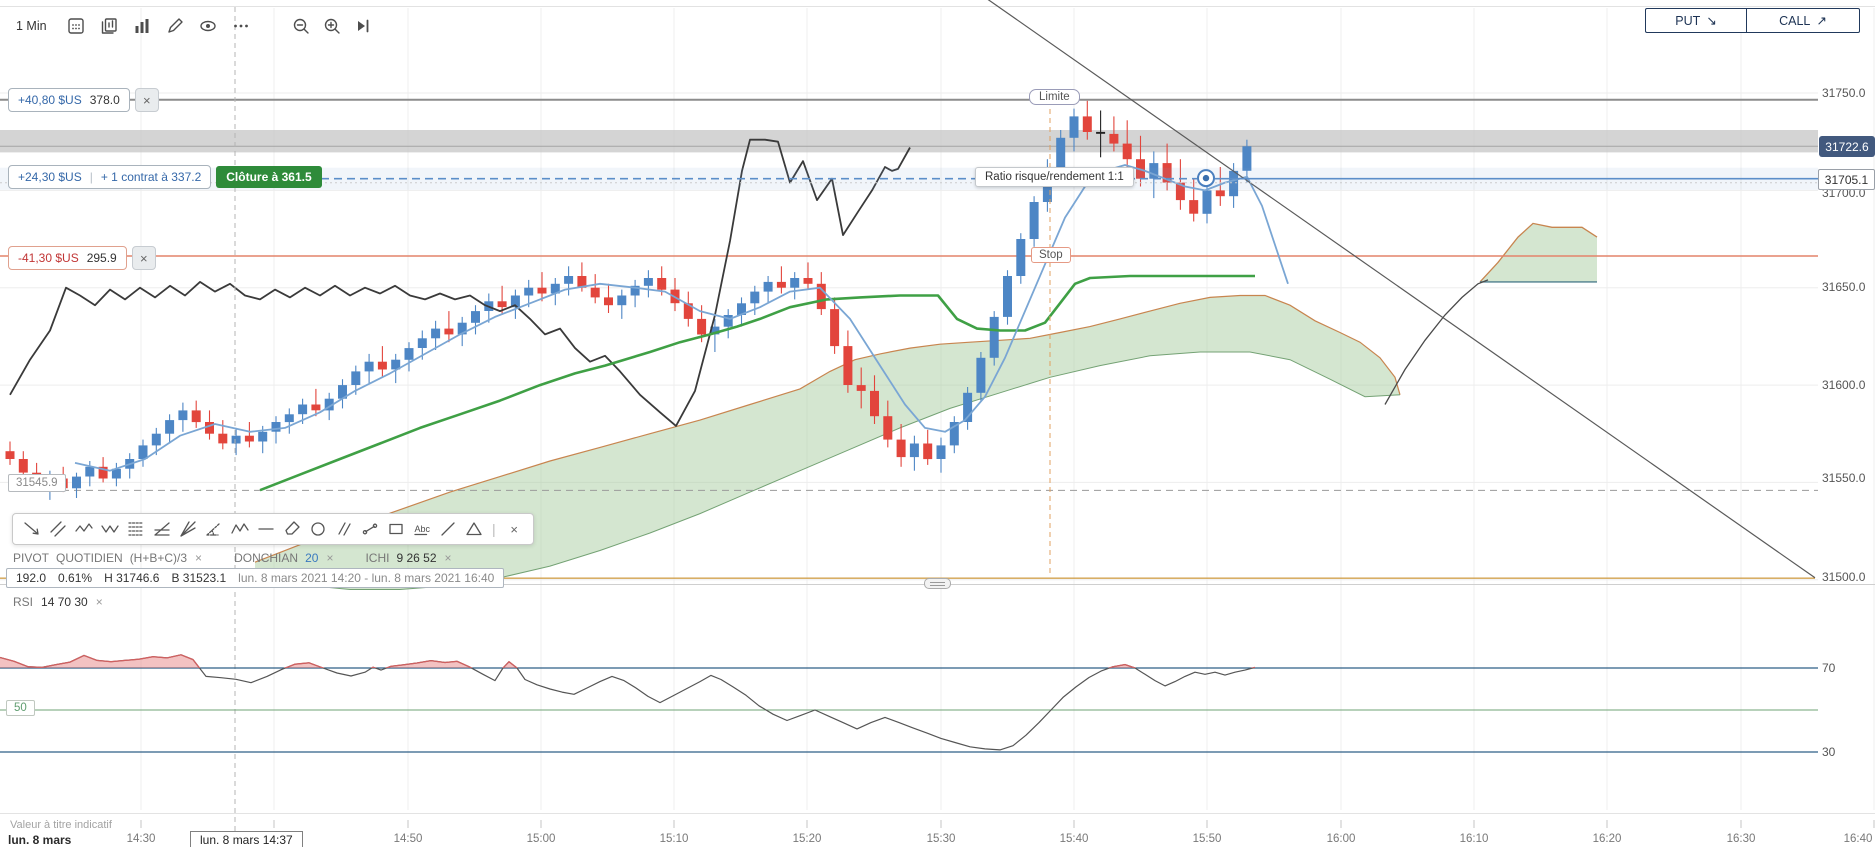 The image size is (1875, 847). I want to click on column-chart-icon, so click(142, 26).